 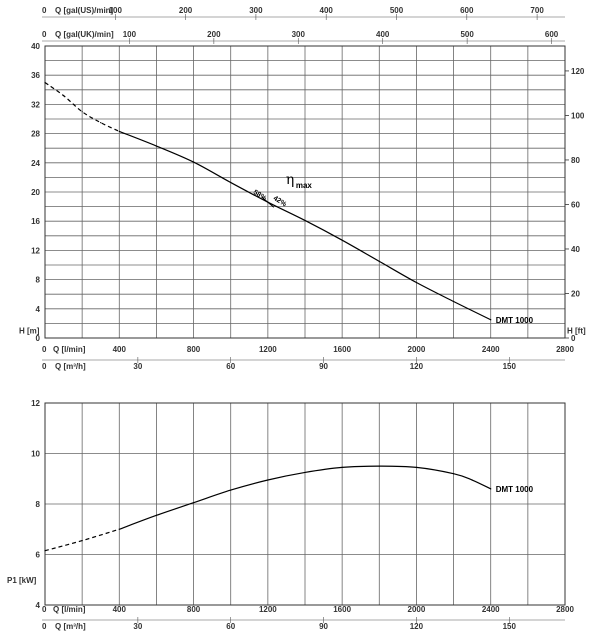 What do you see at coordinates (22, 580) in the screenshot?
I see `y-axis-label: P1 [kW]` at bounding box center [22, 580].